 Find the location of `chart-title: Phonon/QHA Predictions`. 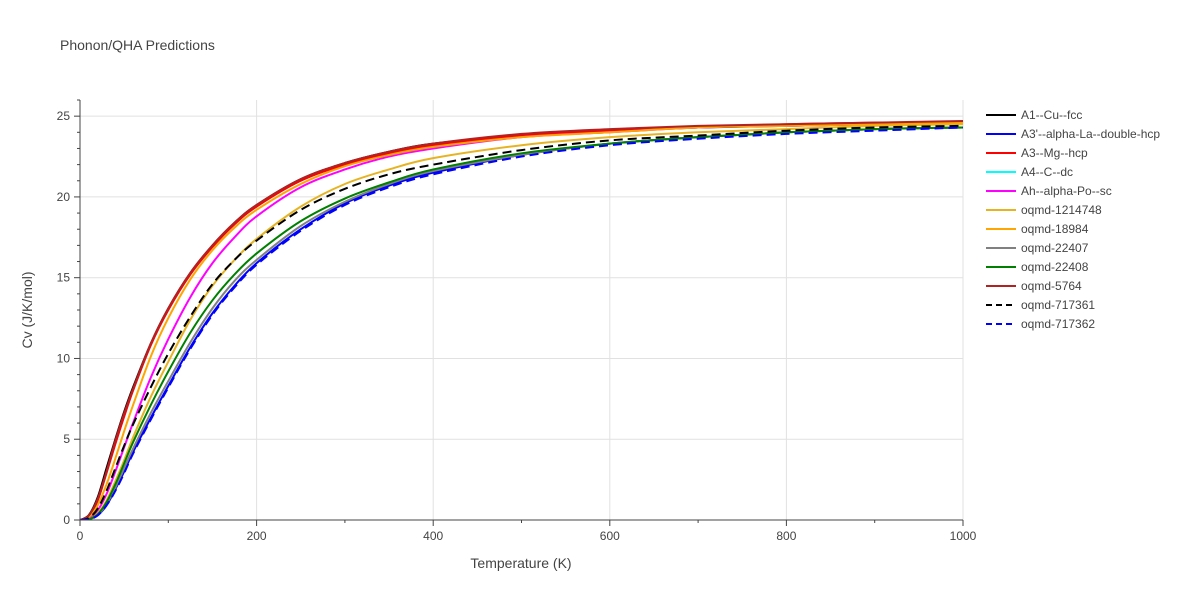

chart-title: Phonon/QHA Predictions is located at coordinates (137, 45).